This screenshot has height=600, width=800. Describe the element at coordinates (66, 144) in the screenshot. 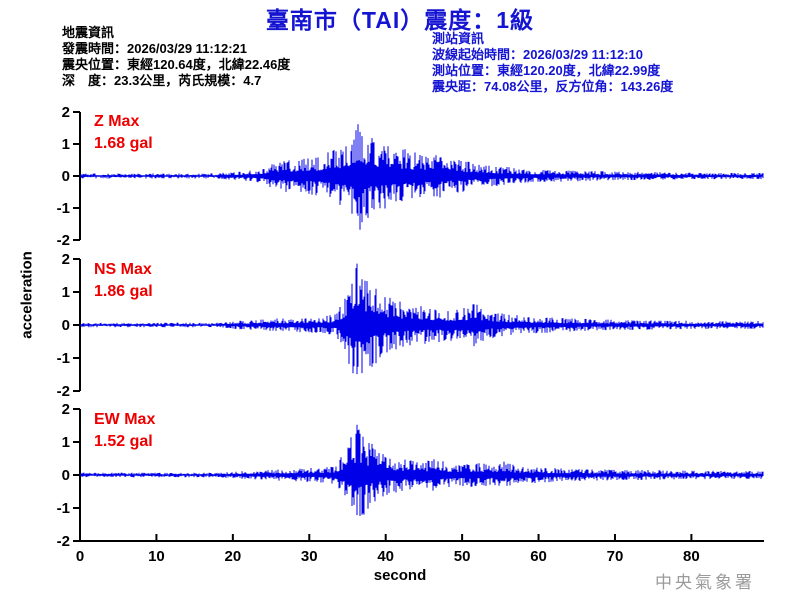

I see `y-tick-label-z: 1` at that location.